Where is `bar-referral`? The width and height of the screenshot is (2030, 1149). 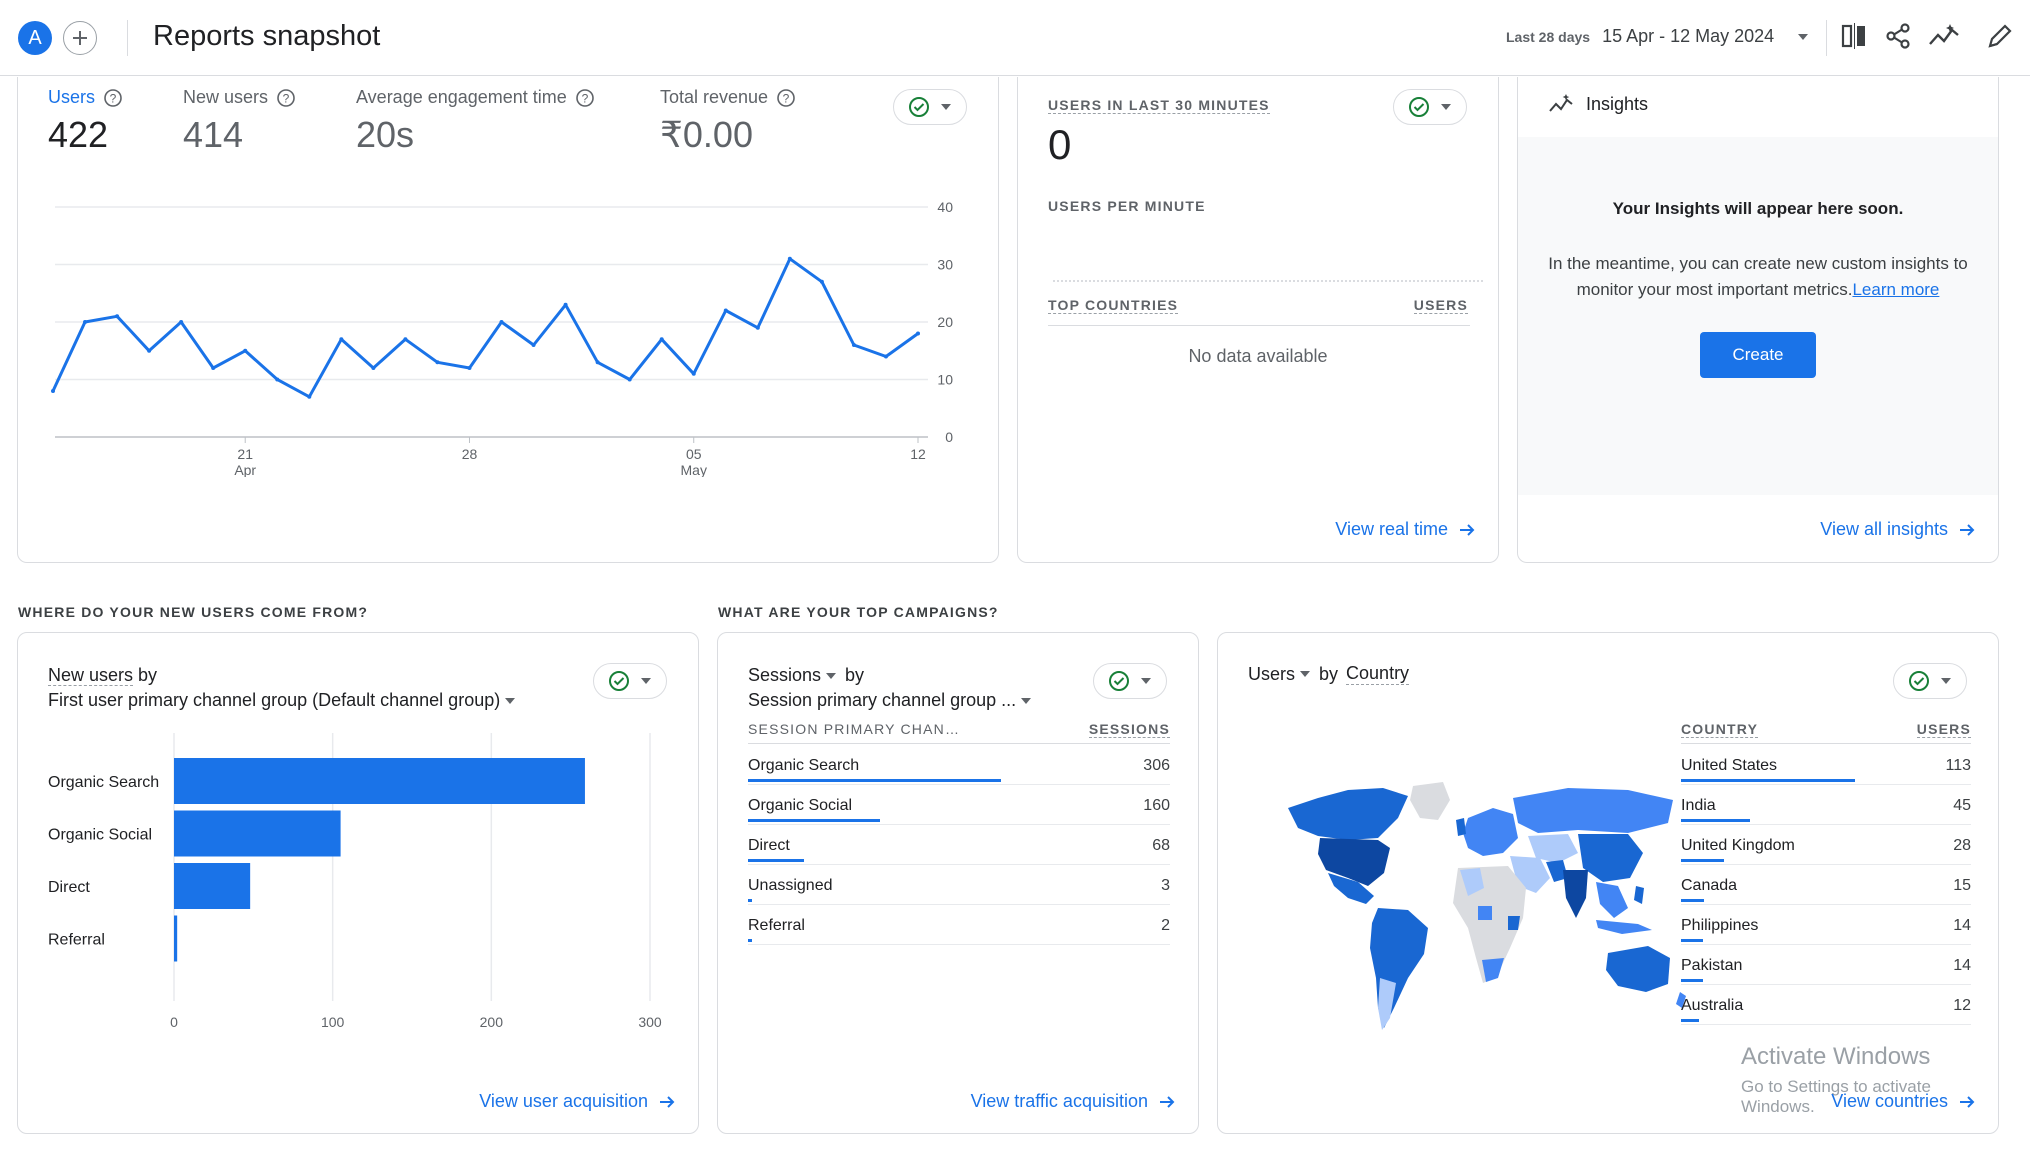
bar-referral is located at coordinates (176, 938).